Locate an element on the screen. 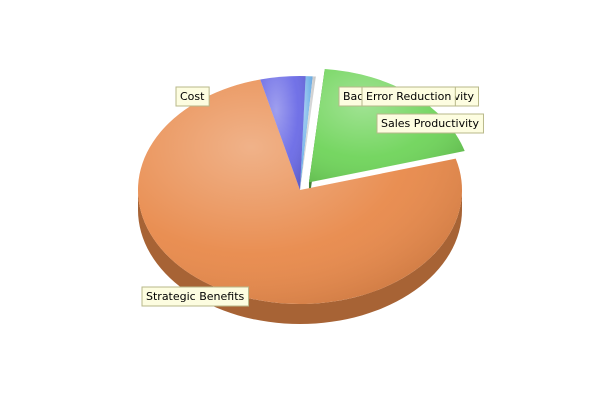  pie-label-text: Cost is located at coordinates (192, 96).